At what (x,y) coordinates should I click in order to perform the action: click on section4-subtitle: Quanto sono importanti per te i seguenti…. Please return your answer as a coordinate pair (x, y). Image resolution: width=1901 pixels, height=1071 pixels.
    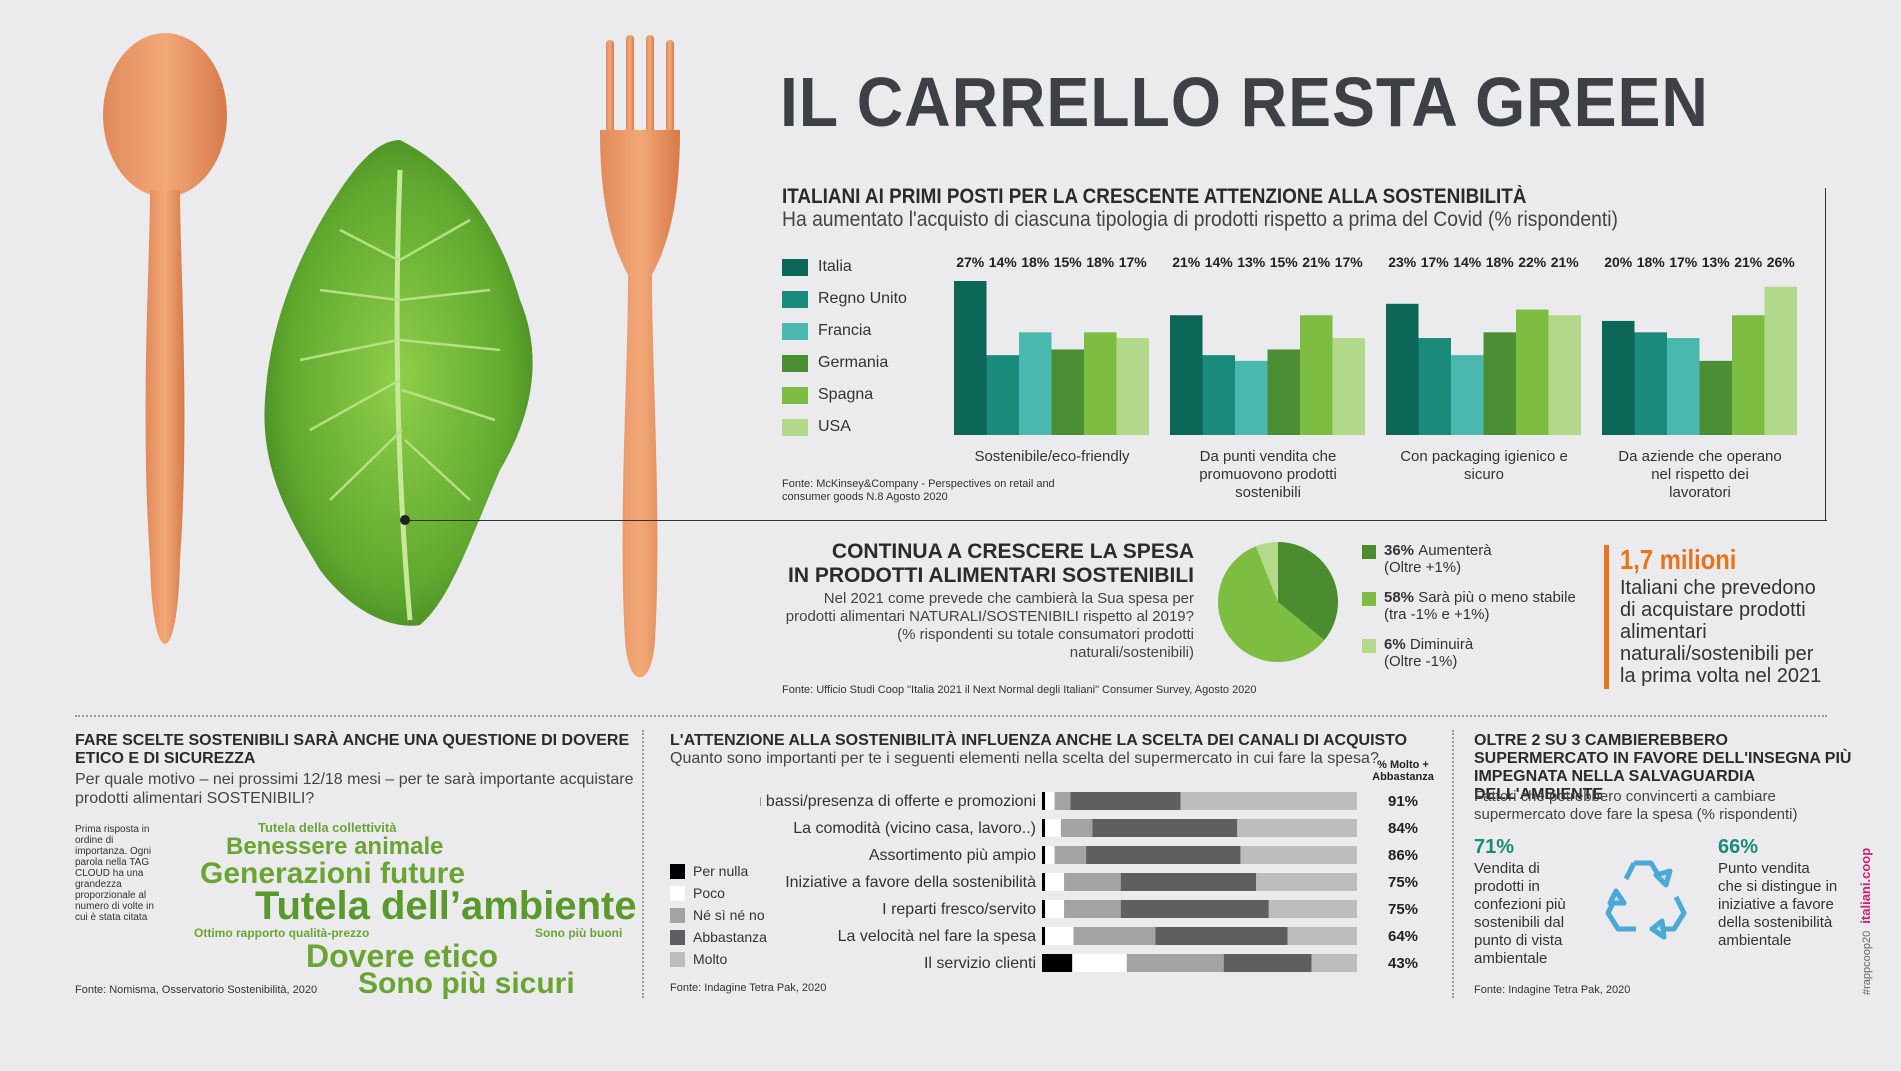
    Looking at the image, I should click on (1024, 758).